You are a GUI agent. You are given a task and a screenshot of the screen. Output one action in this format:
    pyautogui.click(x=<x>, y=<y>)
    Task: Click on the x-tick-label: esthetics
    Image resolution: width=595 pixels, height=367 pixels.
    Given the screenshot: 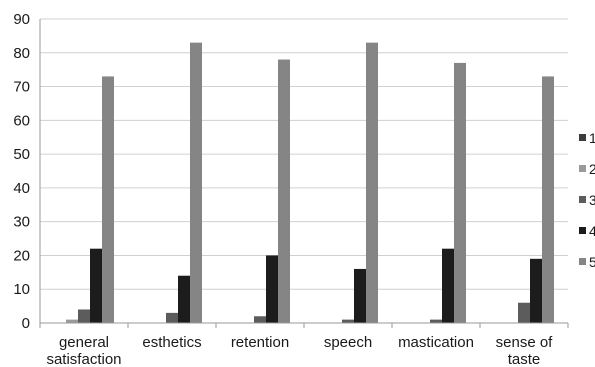 What is the action you would take?
    pyautogui.click(x=171, y=342)
    